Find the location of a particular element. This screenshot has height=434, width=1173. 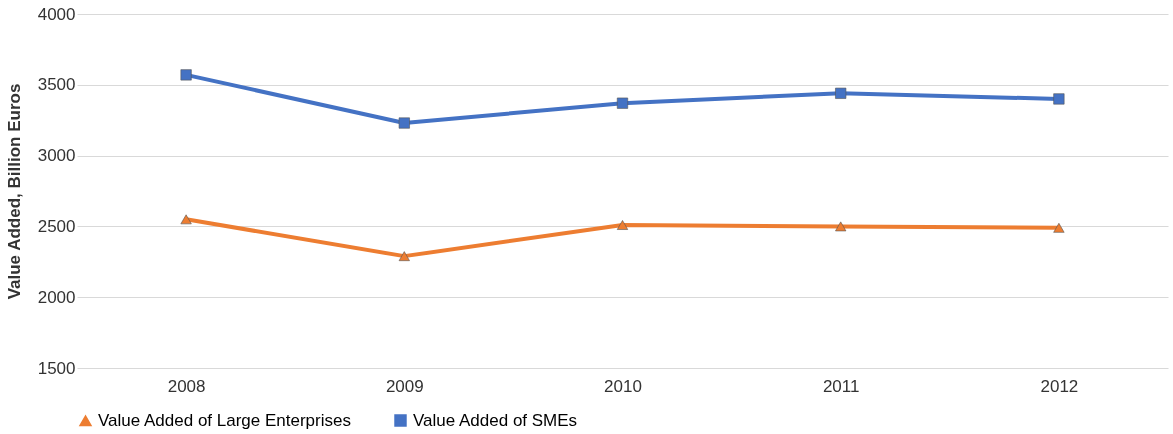

legend-label: Value Added of SMEs is located at coordinates (495, 420).